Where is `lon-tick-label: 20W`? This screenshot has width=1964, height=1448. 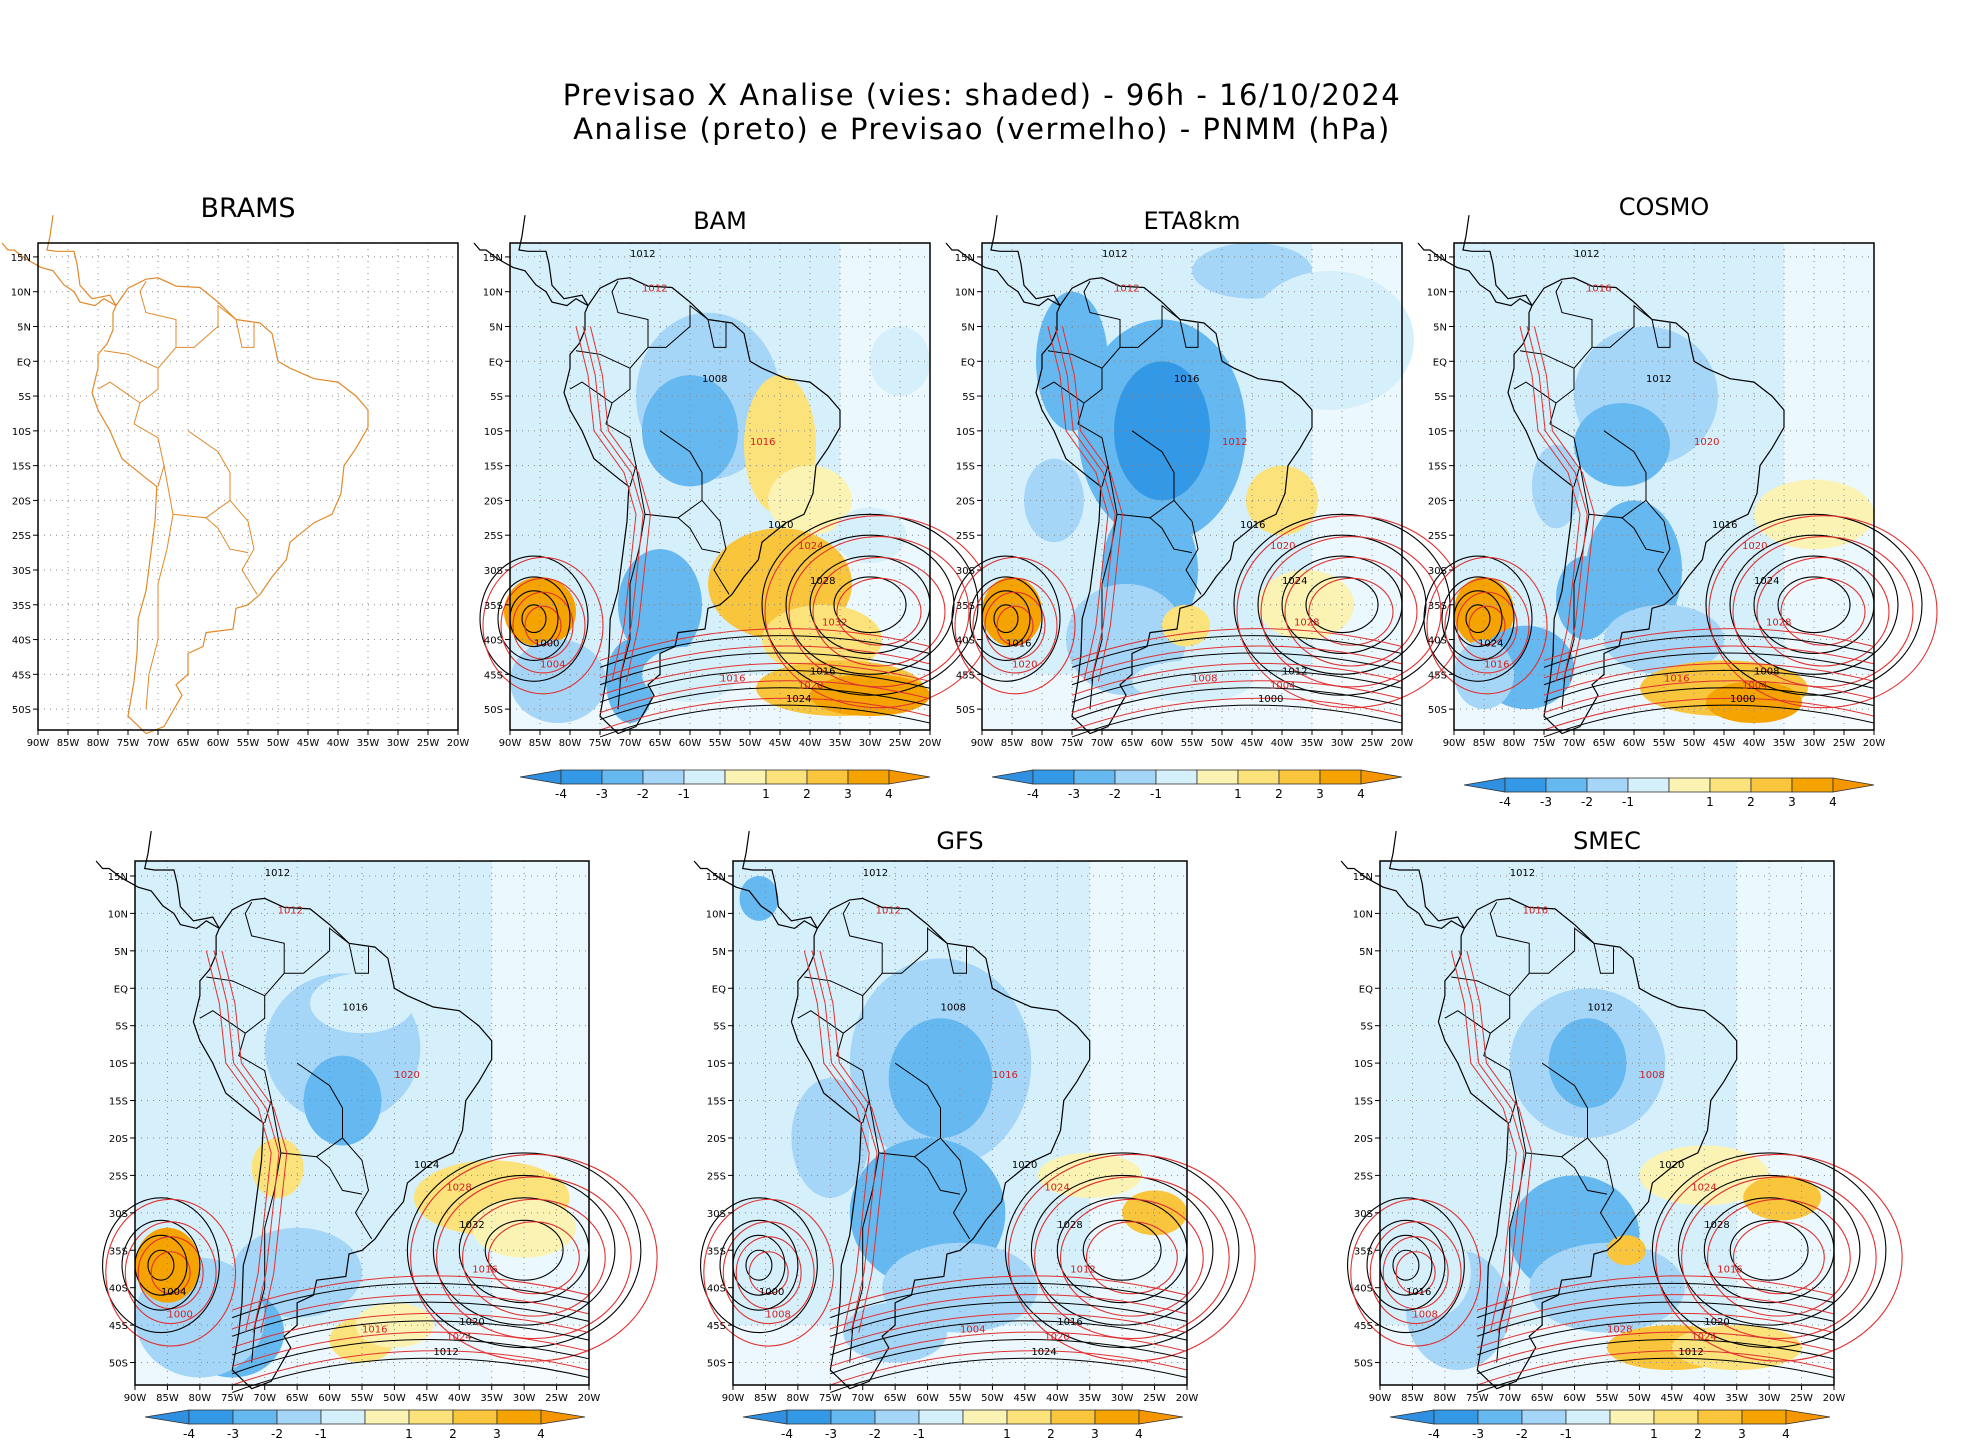 lon-tick-label: 20W is located at coordinates (589, 1398).